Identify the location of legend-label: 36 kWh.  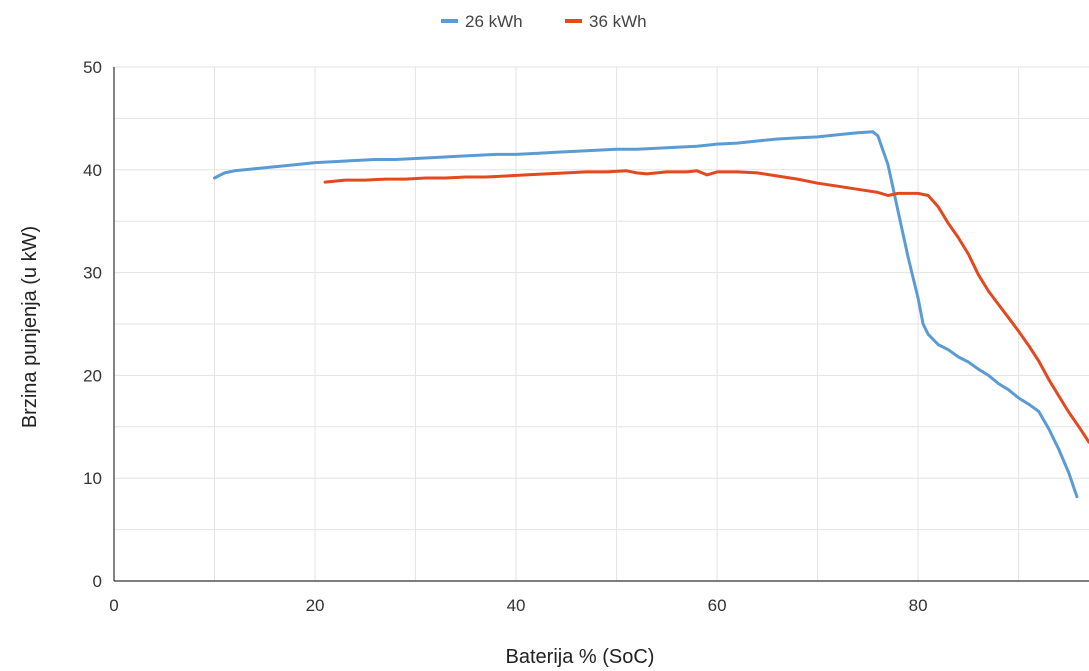
(618, 21).